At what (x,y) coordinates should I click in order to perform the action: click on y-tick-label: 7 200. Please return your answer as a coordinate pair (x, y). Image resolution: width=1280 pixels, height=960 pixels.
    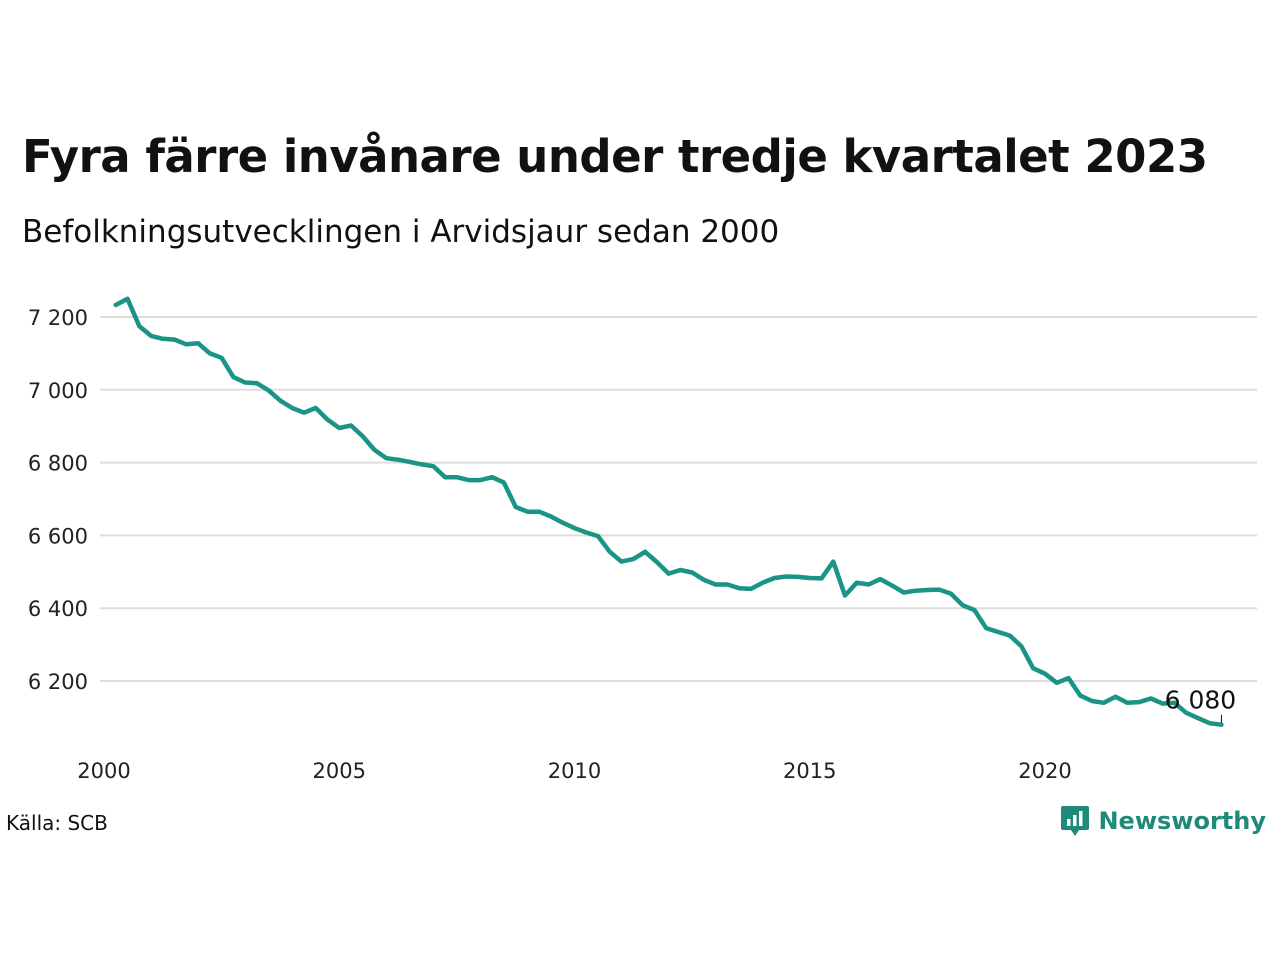
    Looking at the image, I should click on (58, 318).